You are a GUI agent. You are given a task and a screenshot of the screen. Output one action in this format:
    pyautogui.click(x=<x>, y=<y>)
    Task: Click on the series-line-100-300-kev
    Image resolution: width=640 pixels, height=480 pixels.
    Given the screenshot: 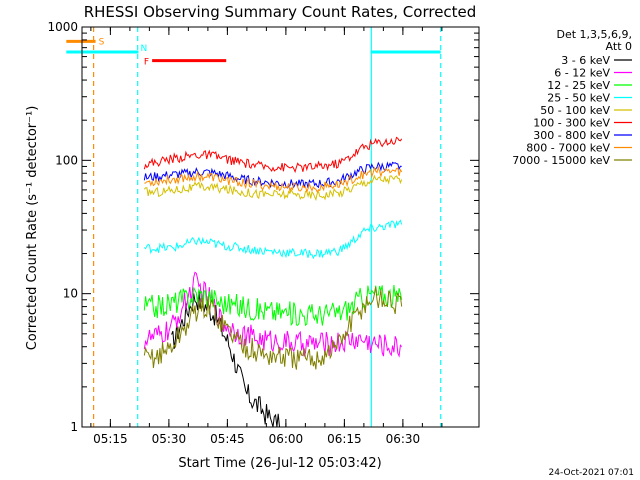 What is the action you would take?
    pyautogui.click(x=273, y=155)
    